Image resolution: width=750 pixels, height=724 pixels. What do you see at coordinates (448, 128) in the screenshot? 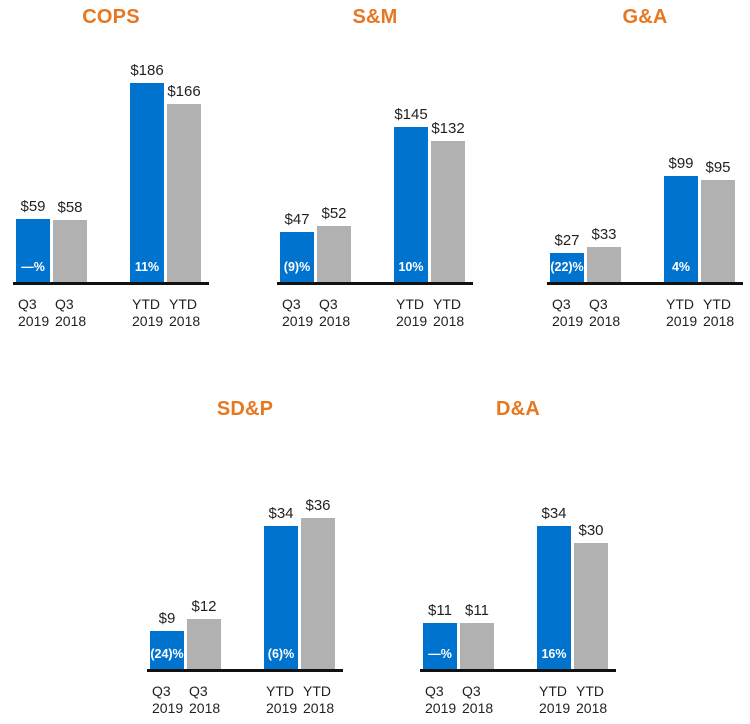
I see `value-label-ytd-2018: $132` at bounding box center [448, 128].